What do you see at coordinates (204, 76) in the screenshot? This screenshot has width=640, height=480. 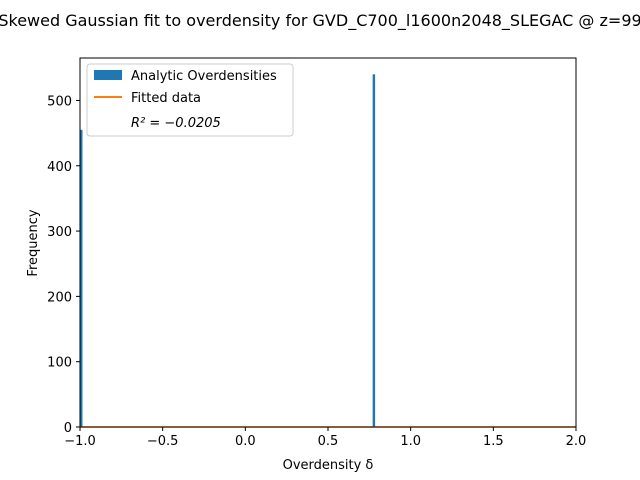 I see `legend-label-analytic: Analytic Overdensities` at bounding box center [204, 76].